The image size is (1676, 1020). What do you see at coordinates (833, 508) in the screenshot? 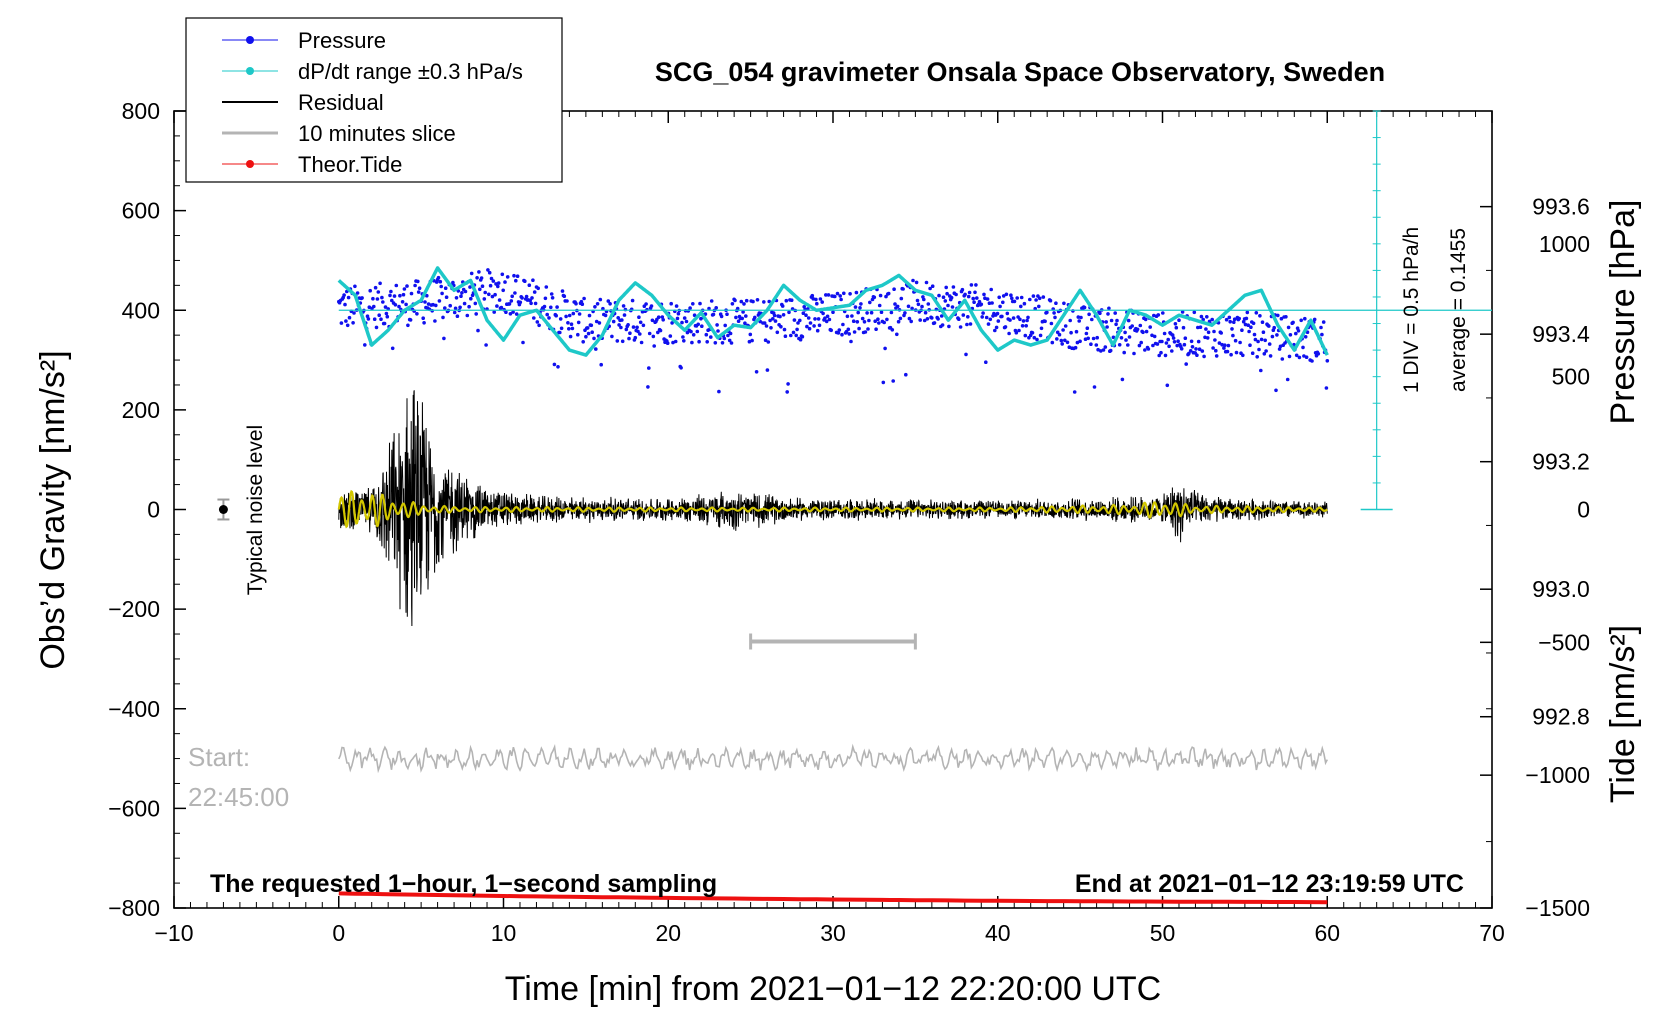
I see `residual-line` at bounding box center [833, 508].